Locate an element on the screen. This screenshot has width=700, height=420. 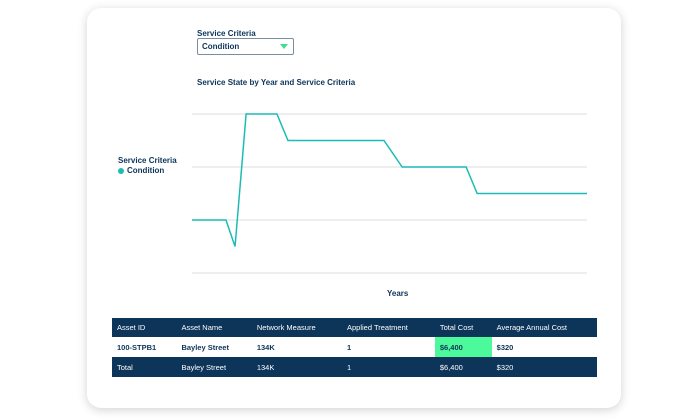
x-axis-label: Years is located at coordinates (398, 293).